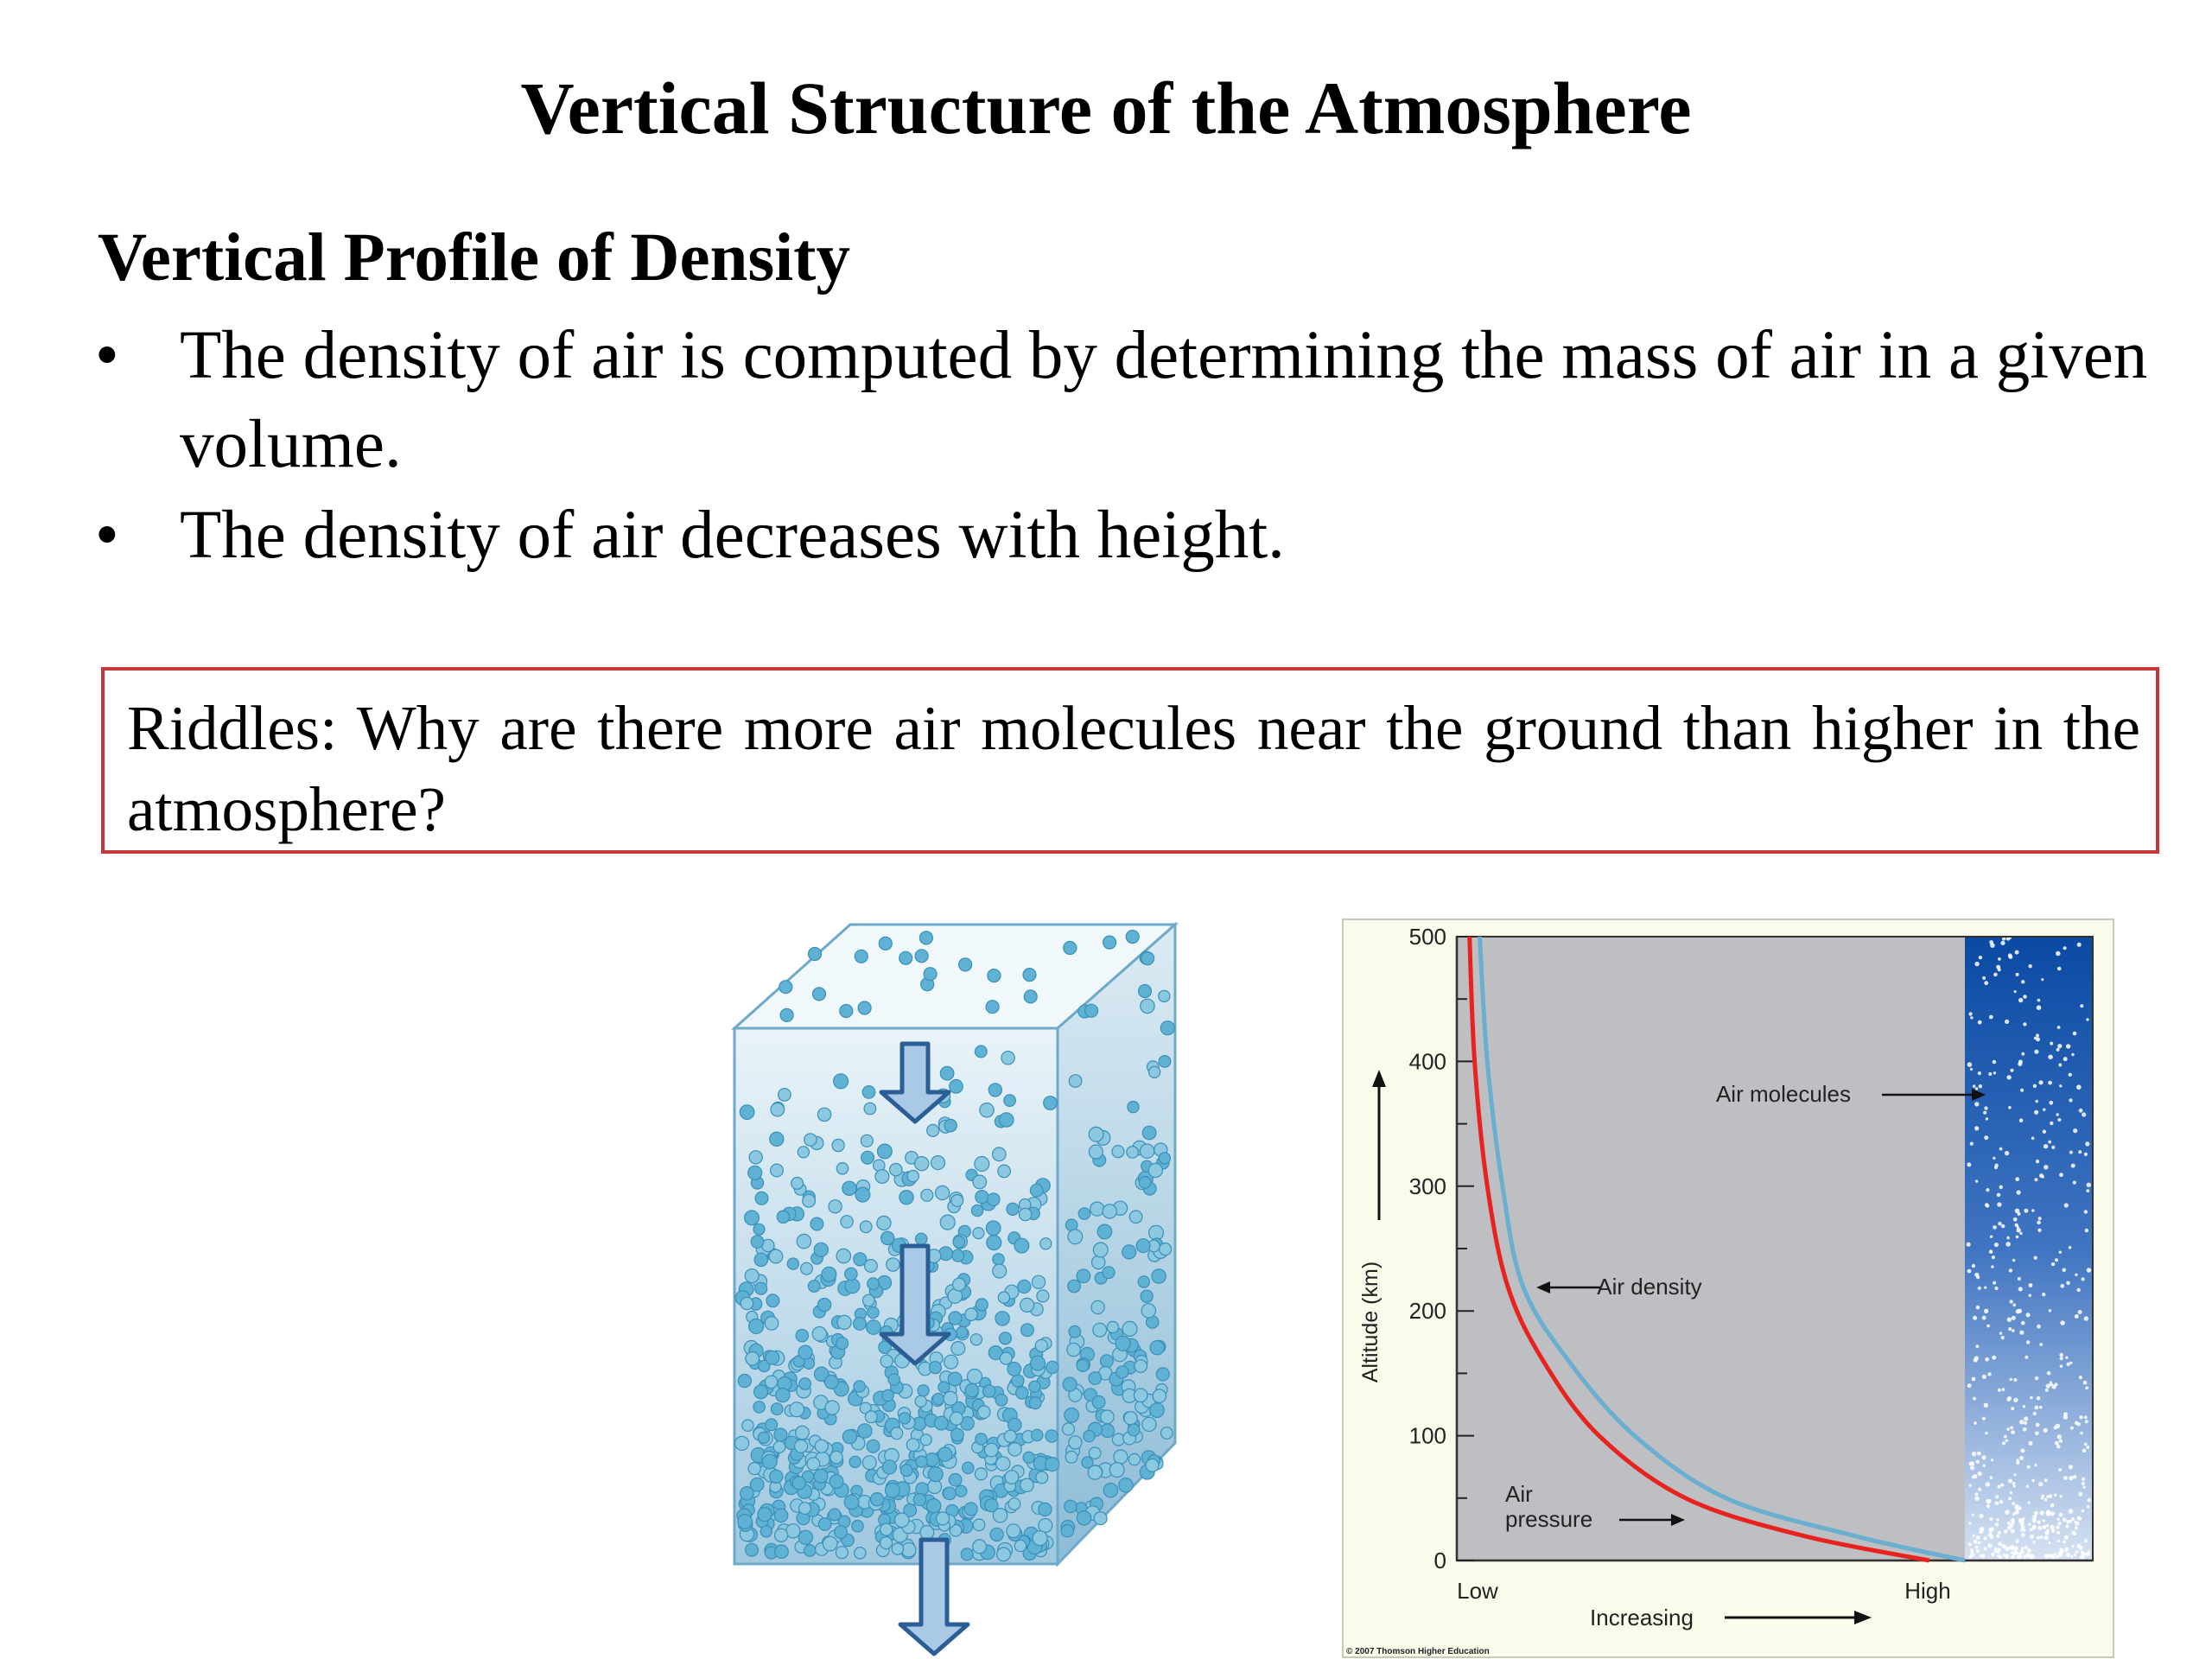 This screenshot has width=2212, height=1659. What do you see at coordinates (1934, 1095) in the screenshot?
I see `annotation-arrow-icon` at bounding box center [1934, 1095].